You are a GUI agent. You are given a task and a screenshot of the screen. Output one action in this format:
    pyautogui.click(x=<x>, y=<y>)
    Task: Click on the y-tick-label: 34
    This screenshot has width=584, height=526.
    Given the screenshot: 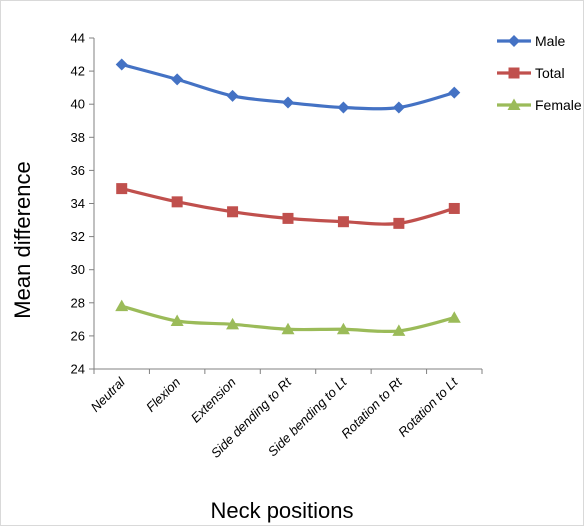 What is the action you would take?
    pyautogui.click(x=78, y=203)
    